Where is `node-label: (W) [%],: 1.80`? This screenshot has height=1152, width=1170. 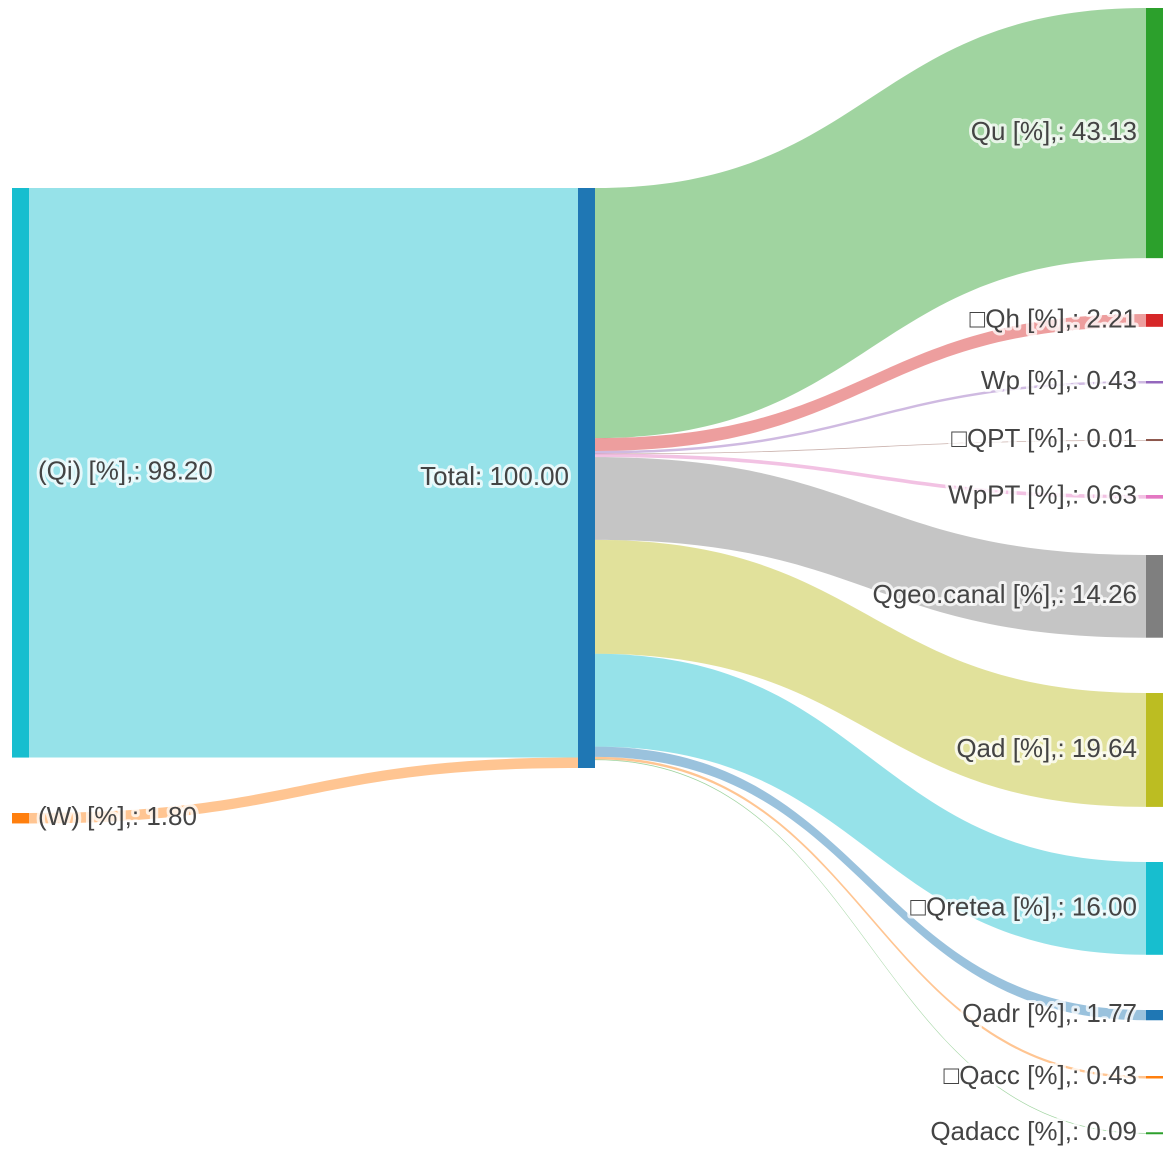
node-label: (W) [%],: 1.80 is located at coordinates (117, 816).